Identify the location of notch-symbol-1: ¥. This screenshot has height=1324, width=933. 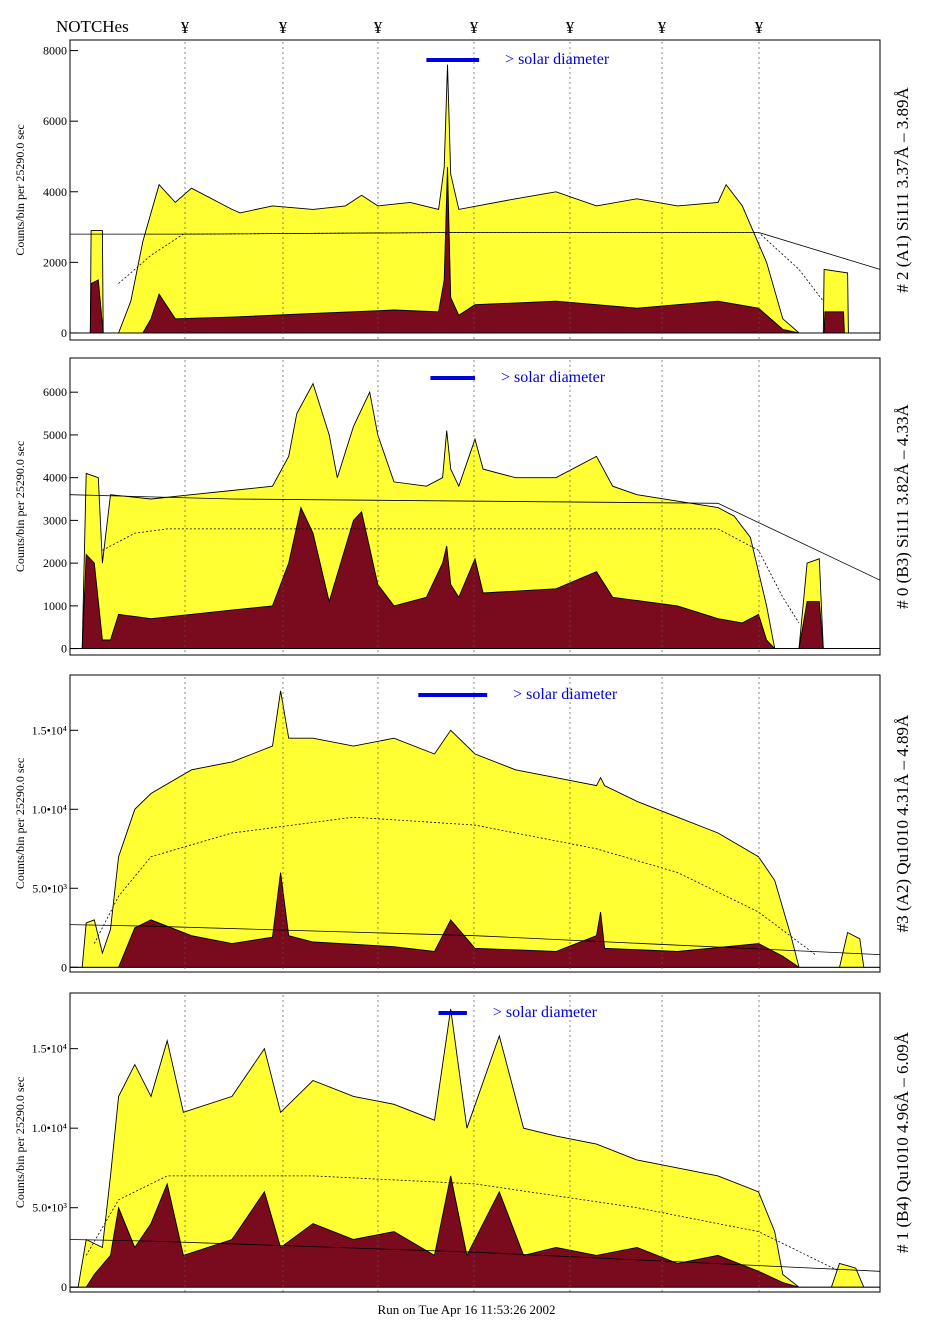
(185, 27).